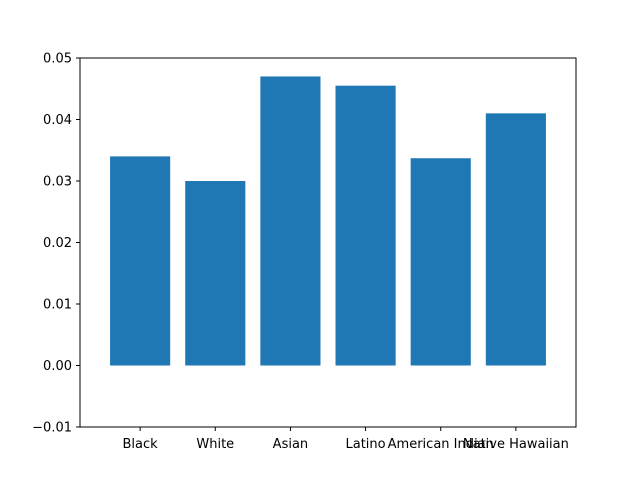 This screenshot has width=640, height=480. I want to click on y-tick-label: 0.03, so click(57, 182).